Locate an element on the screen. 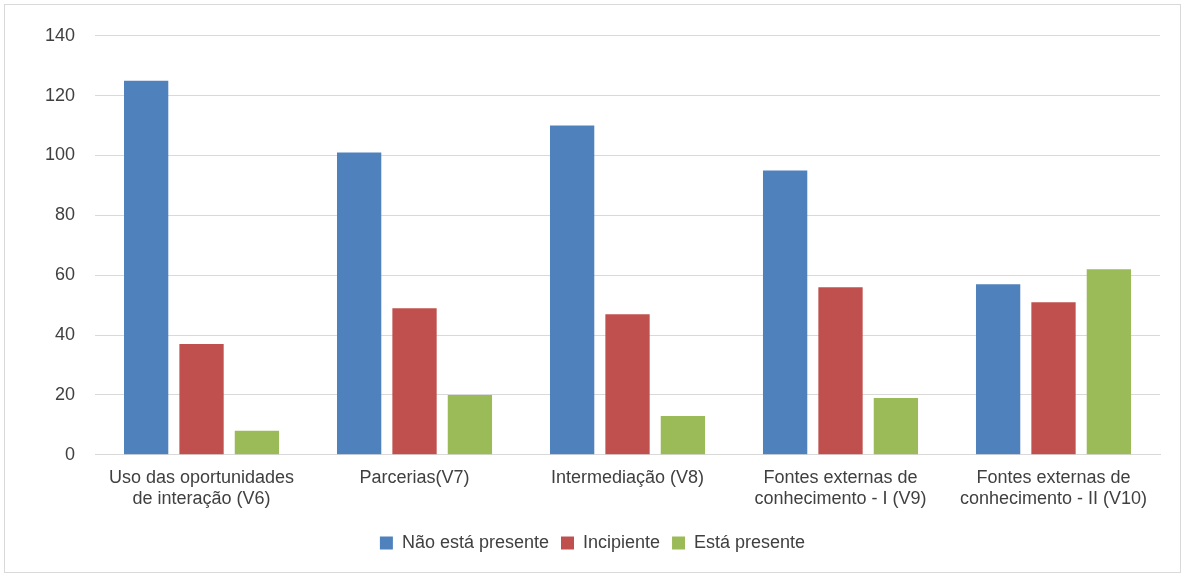 The width and height of the screenshot is (1187, 579). y-tick-label: 140 is located at coordinates (60, 34).